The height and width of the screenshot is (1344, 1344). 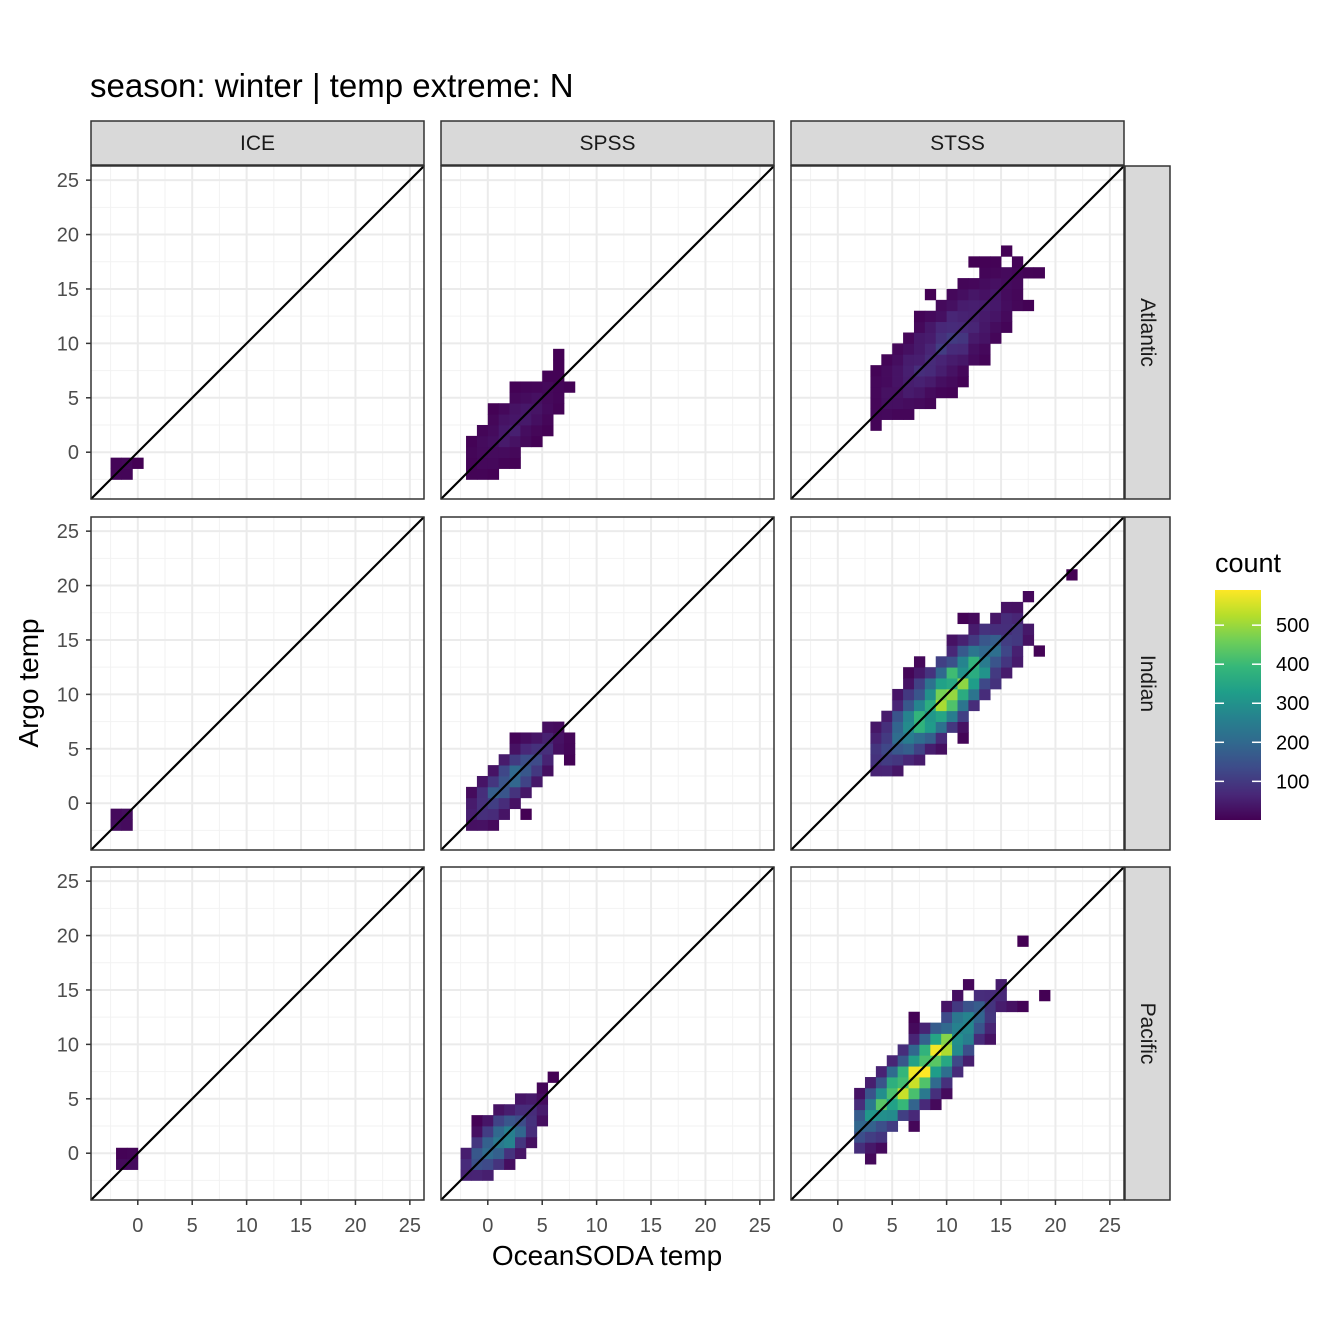 What do you see at coordinates (1262, 684) in the screenshot?
I see `count-legend: count 100 200 300 400 500` at bounding box center [1262, 684].